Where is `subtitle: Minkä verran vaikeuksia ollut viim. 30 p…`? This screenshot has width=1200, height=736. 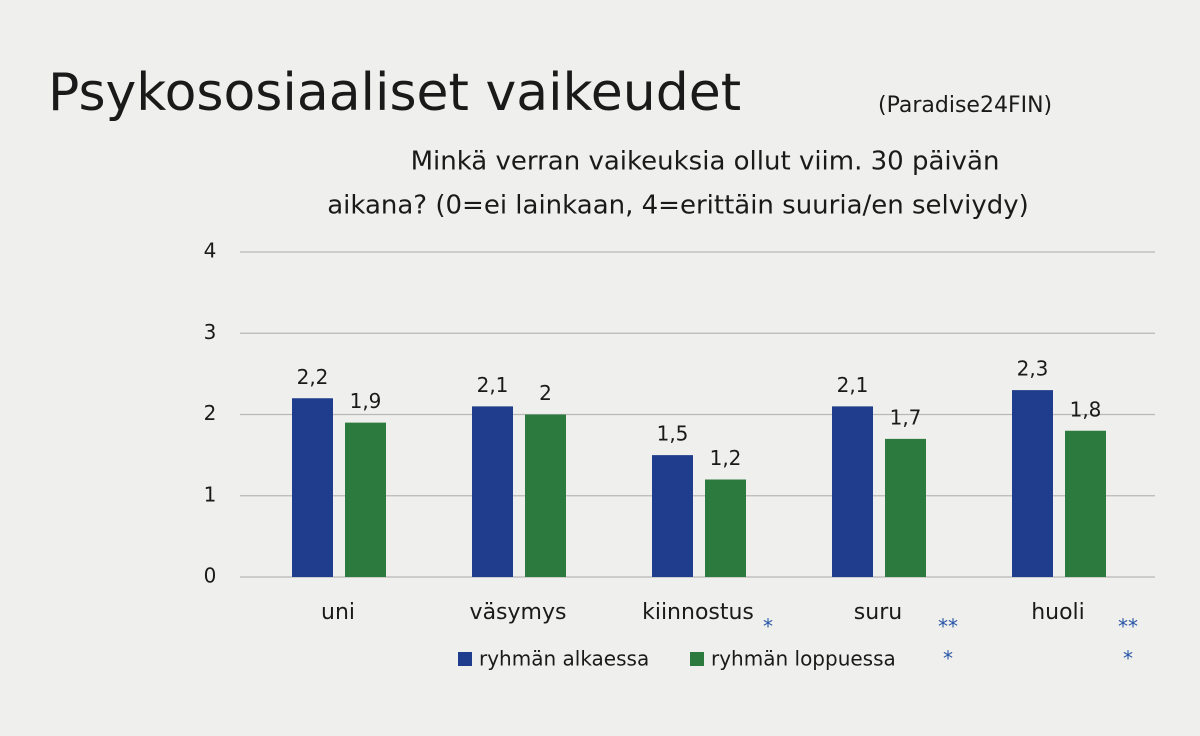 subtitle: Minkä verran vaikeuksia ollut viim. 30 p… is located at coordinates (705, 162).